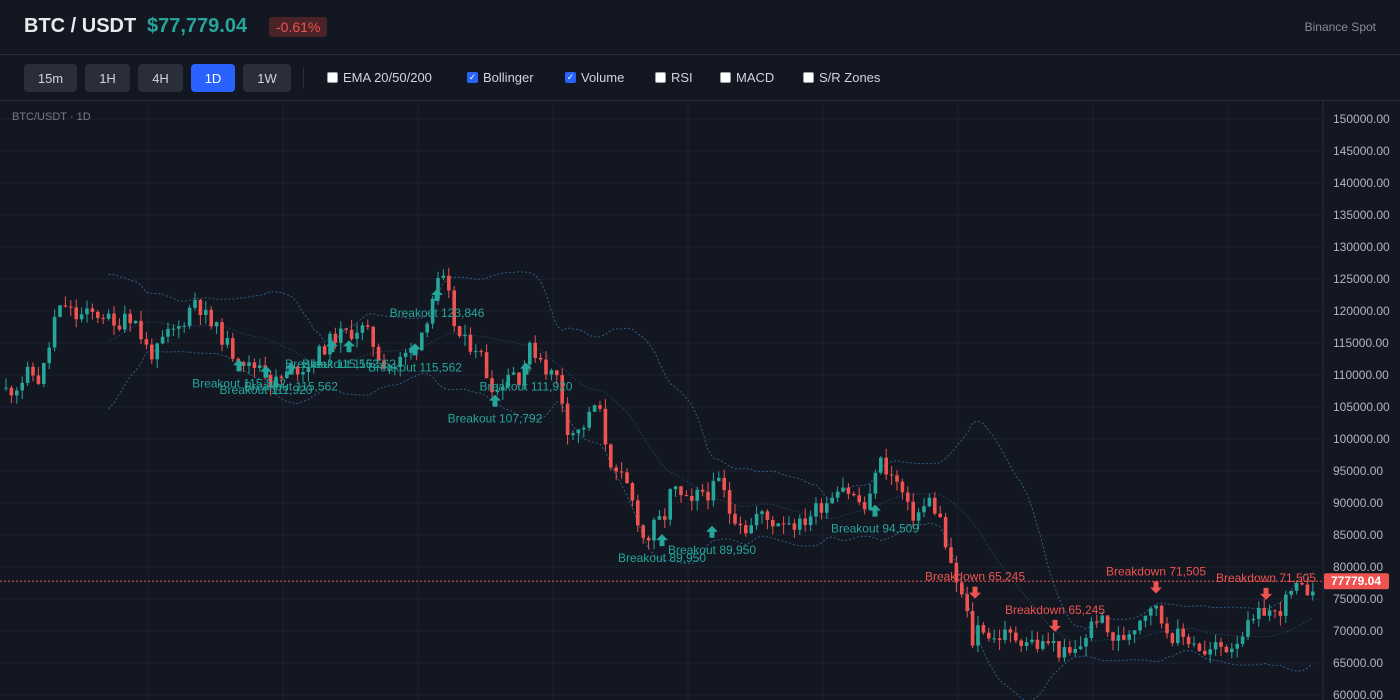 Image resolution: width=1400 pixels, height=700 pixels. What do you see at coordinates (107, 78) in the screenshot?
I see `timeframe-1h-button: 1H` at bounding box center [107, 78].